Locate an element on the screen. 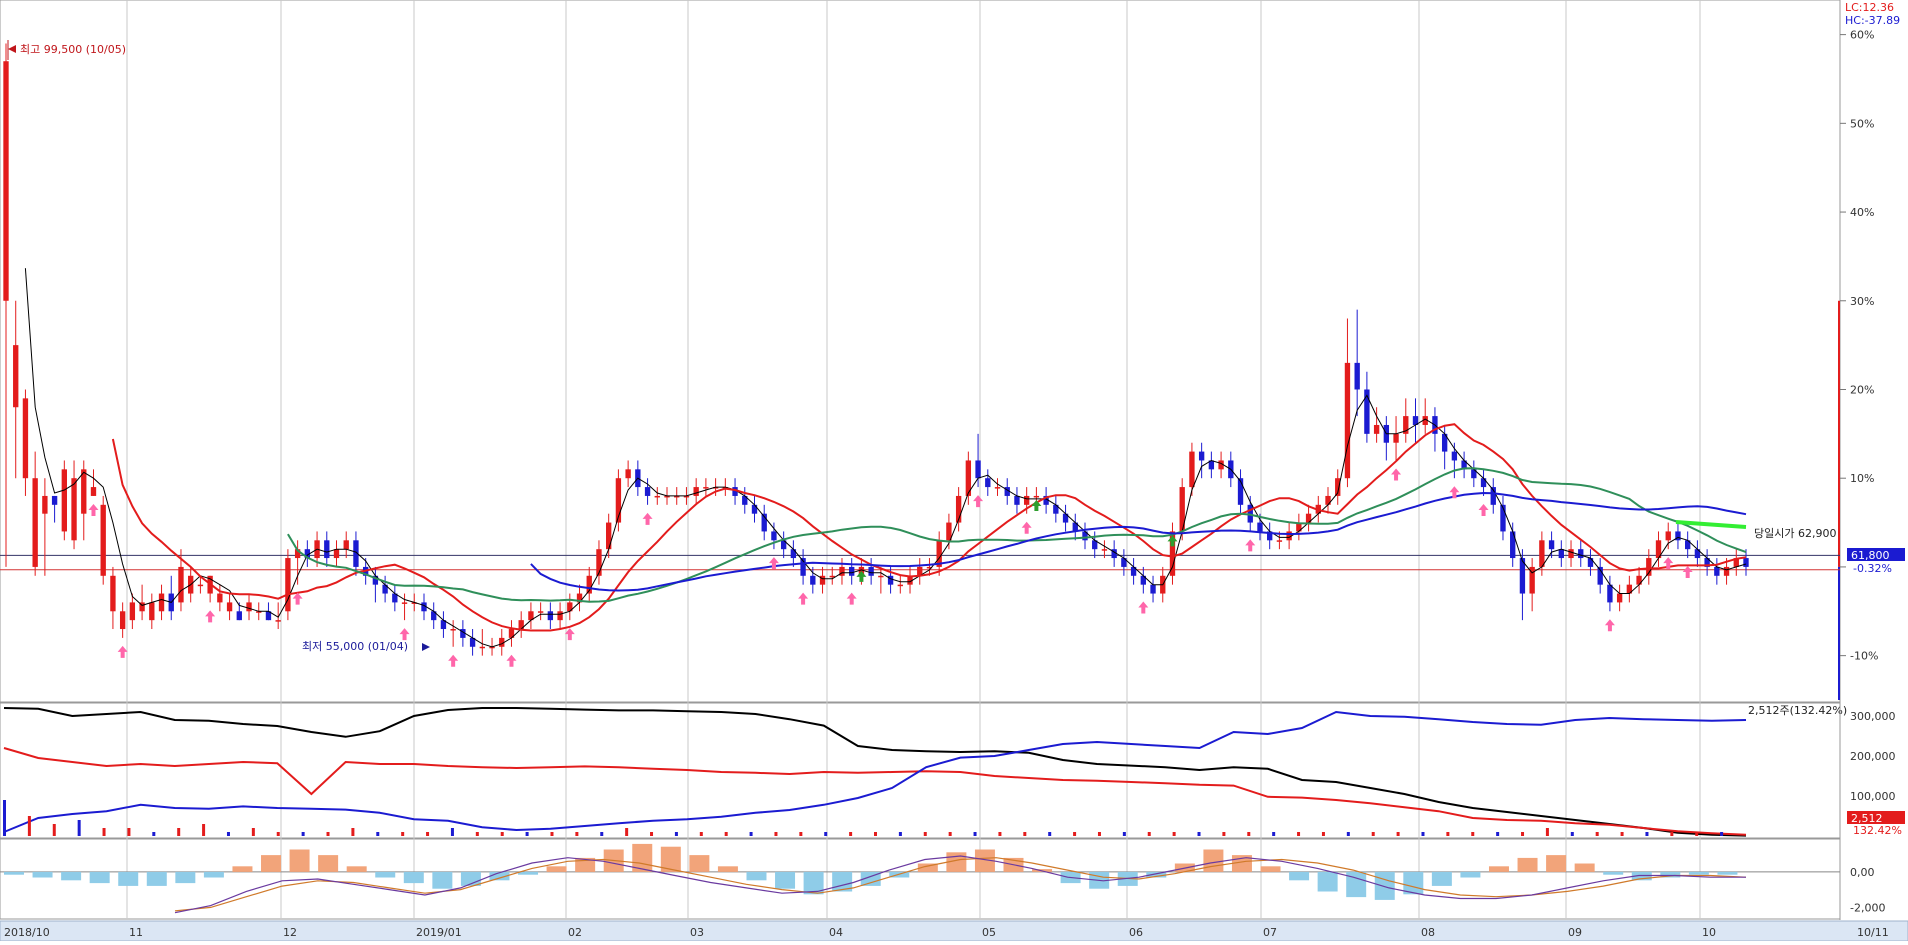 The width and height of the screenshot is (1908, 945). moving-average-line is located at coordinates (1138, 541).